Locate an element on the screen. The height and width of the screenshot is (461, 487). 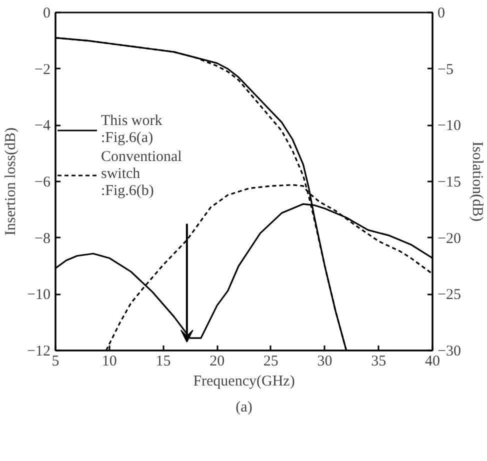
x-tick-label: 10 is located at coordinates (109, 362).